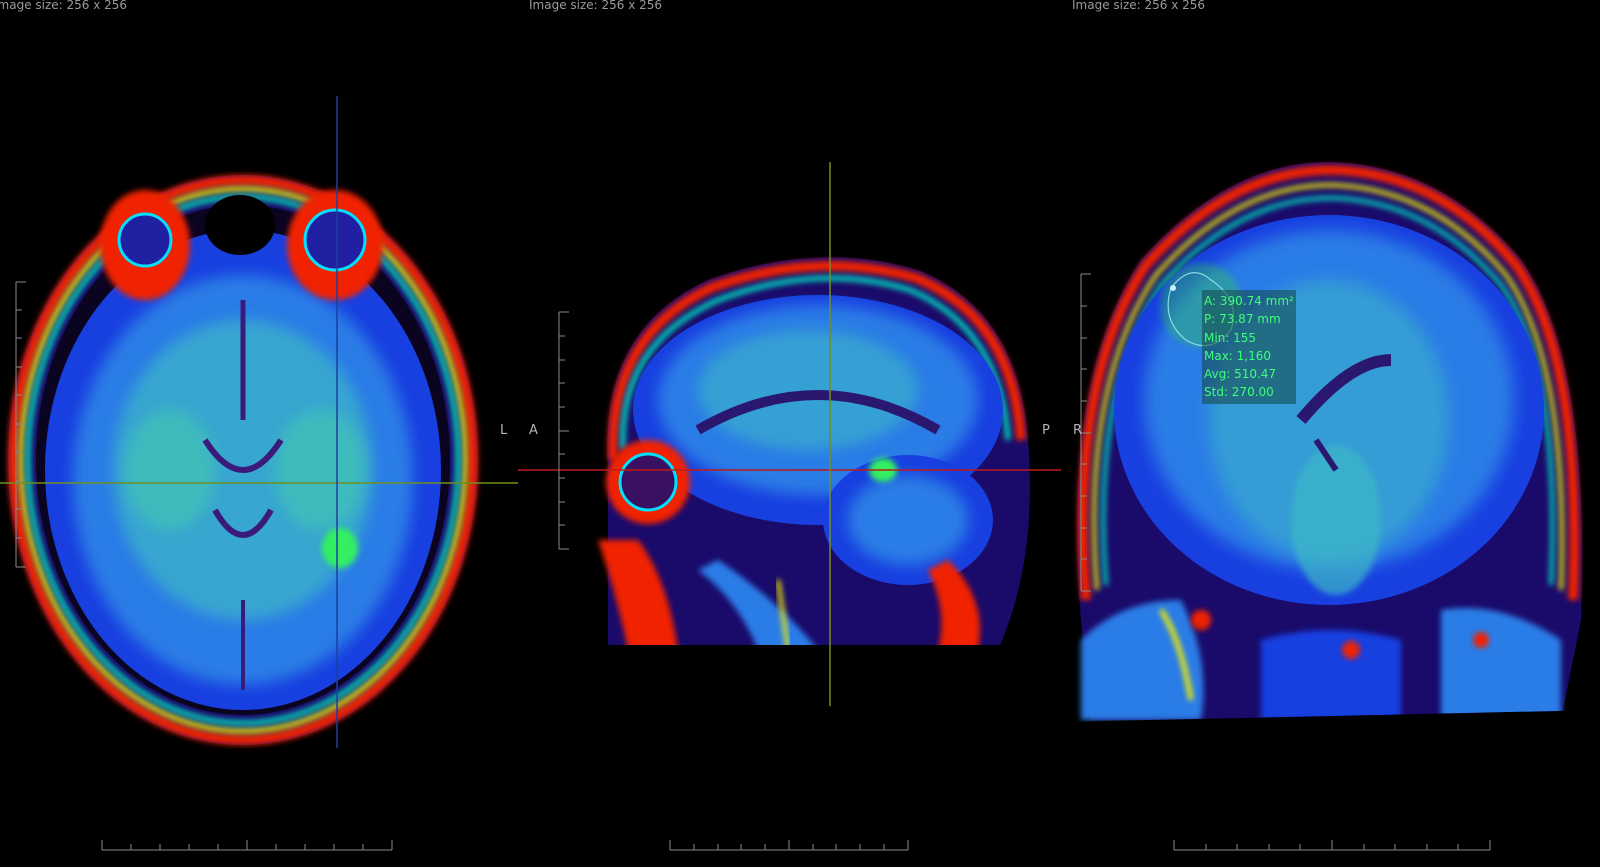 This screenshot has width=1600, height=867. What do you see at coordinates (1238, 355) in the screenshot?
I see `roi-max: Max: 1,160` at bounding box center [1238, 355].